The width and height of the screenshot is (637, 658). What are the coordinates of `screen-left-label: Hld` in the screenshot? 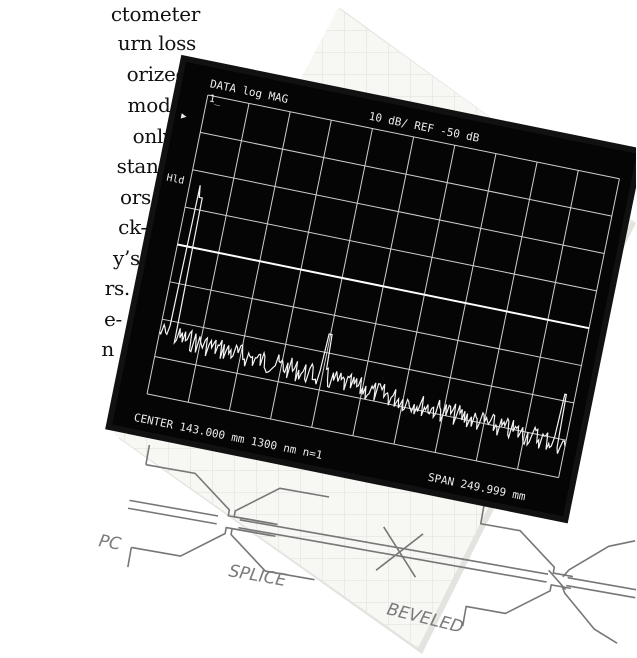 It's located at (175, 180).